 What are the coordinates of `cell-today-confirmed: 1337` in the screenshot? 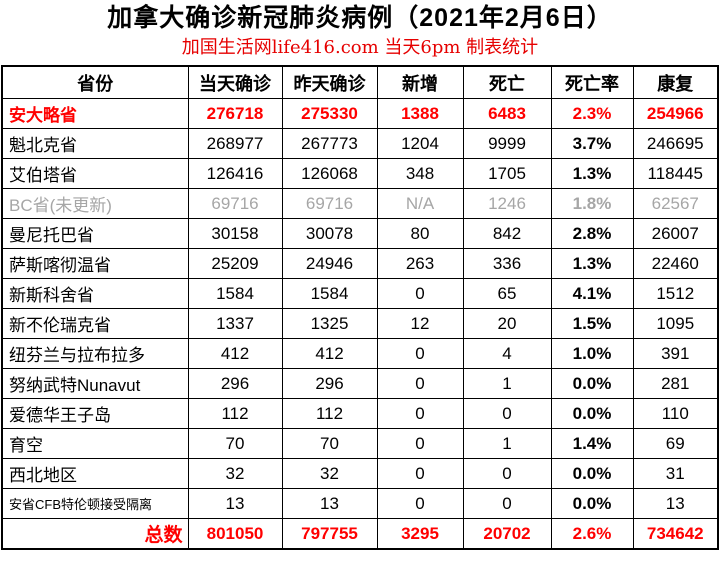 It's located at (235, 323).